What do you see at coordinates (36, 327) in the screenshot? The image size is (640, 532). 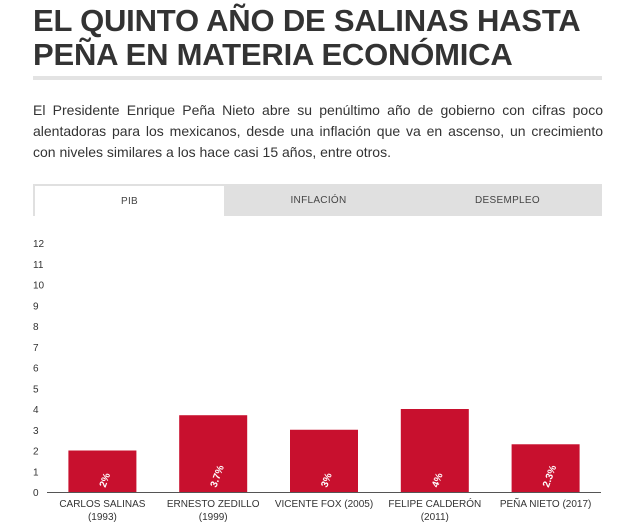 I see `y-tick-label: 8` at bounding box center [36, 327].